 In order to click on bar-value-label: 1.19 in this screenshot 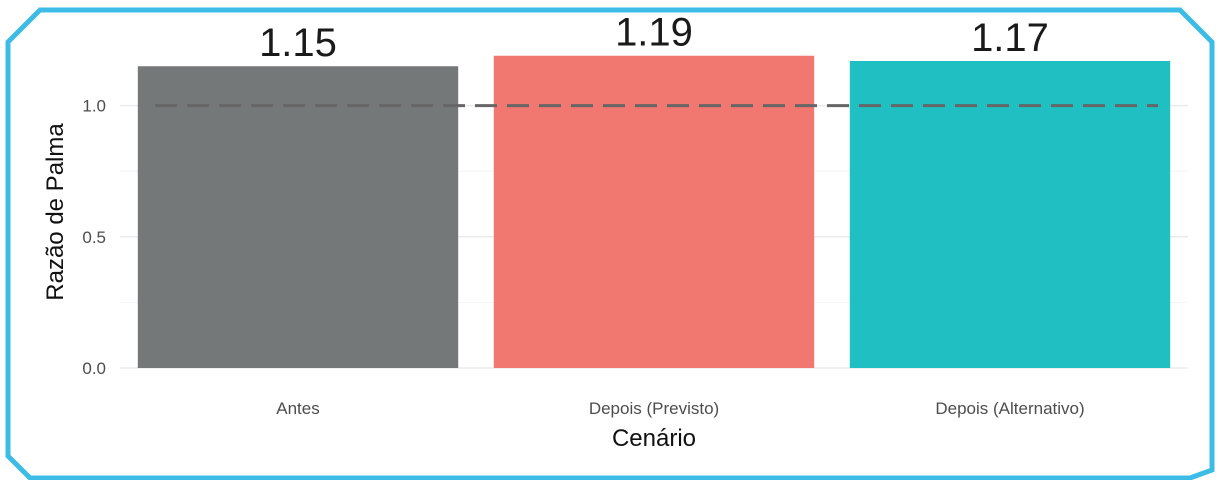, I will do `click(654, 33)`.